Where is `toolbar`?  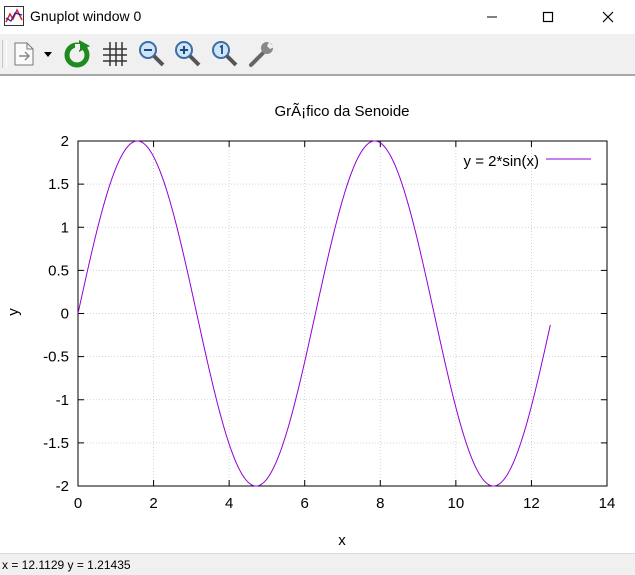 toolbar is located at coordinates (317, 55).